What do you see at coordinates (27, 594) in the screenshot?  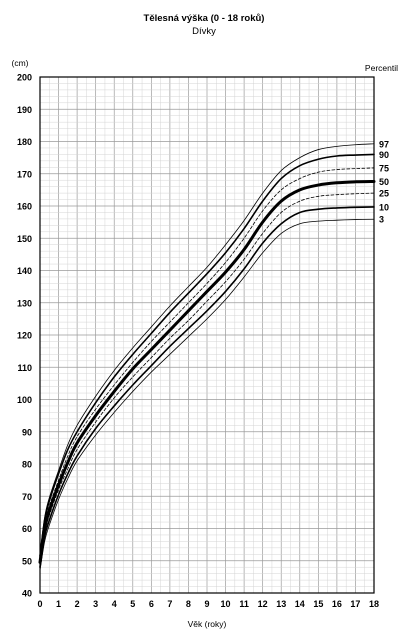 I see `y-tick-label: 40` at bounding box center [27, 594].